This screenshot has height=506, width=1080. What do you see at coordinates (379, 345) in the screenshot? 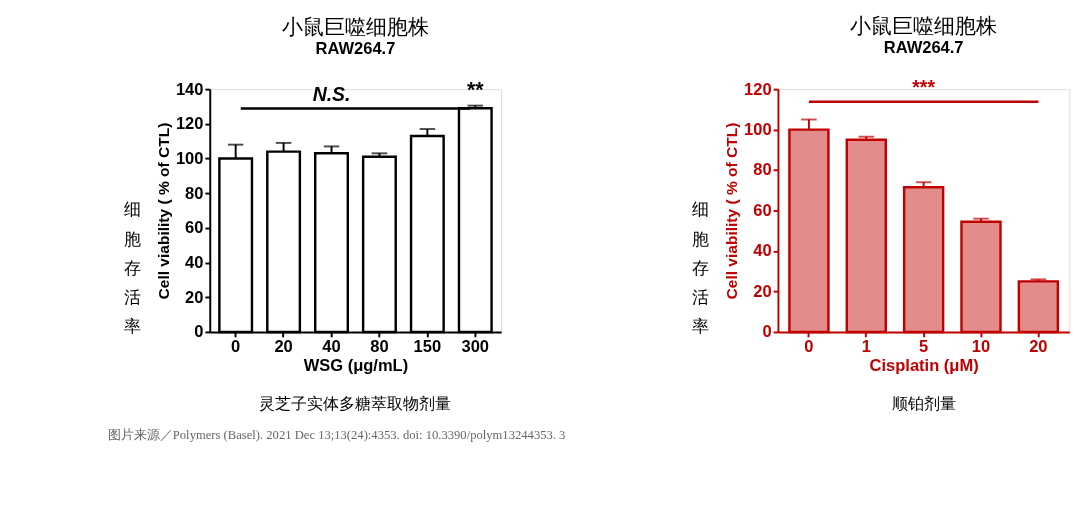
I see `x-tick-label: 80` at bounding box center [379, 345].